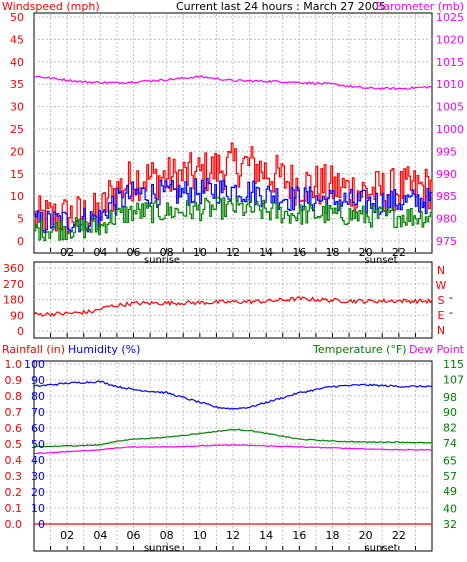  I want to click on series-temperature, so click(233, 438).